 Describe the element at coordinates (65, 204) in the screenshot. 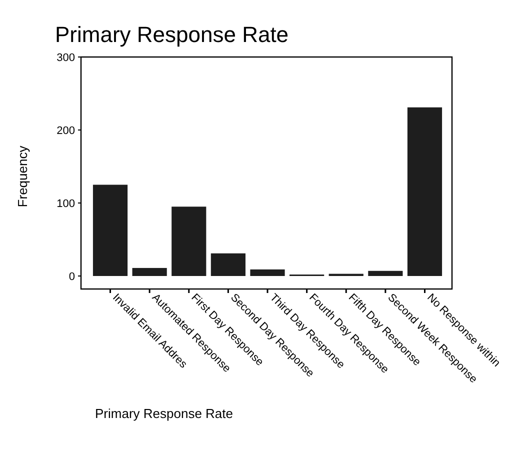

I see `y-tick-label: 100` at that location.